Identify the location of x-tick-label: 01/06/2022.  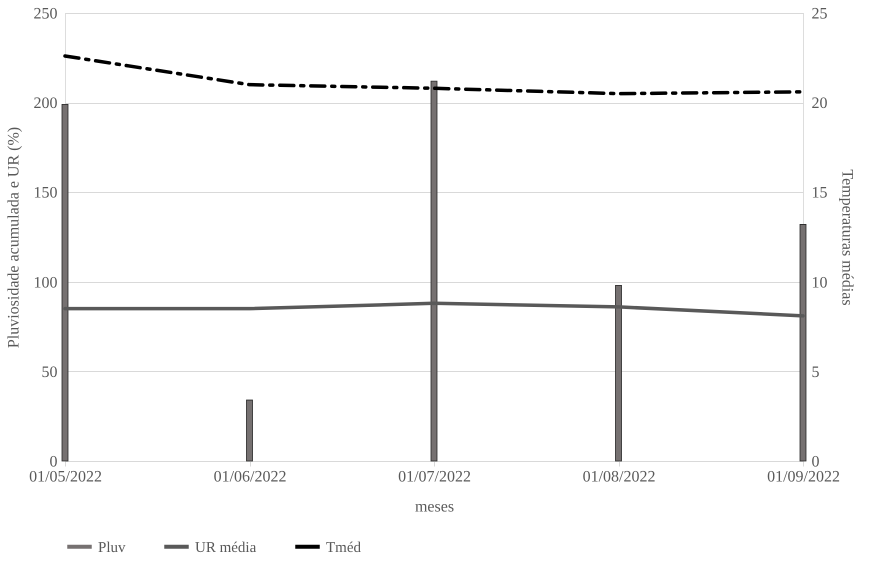
(250, 477).